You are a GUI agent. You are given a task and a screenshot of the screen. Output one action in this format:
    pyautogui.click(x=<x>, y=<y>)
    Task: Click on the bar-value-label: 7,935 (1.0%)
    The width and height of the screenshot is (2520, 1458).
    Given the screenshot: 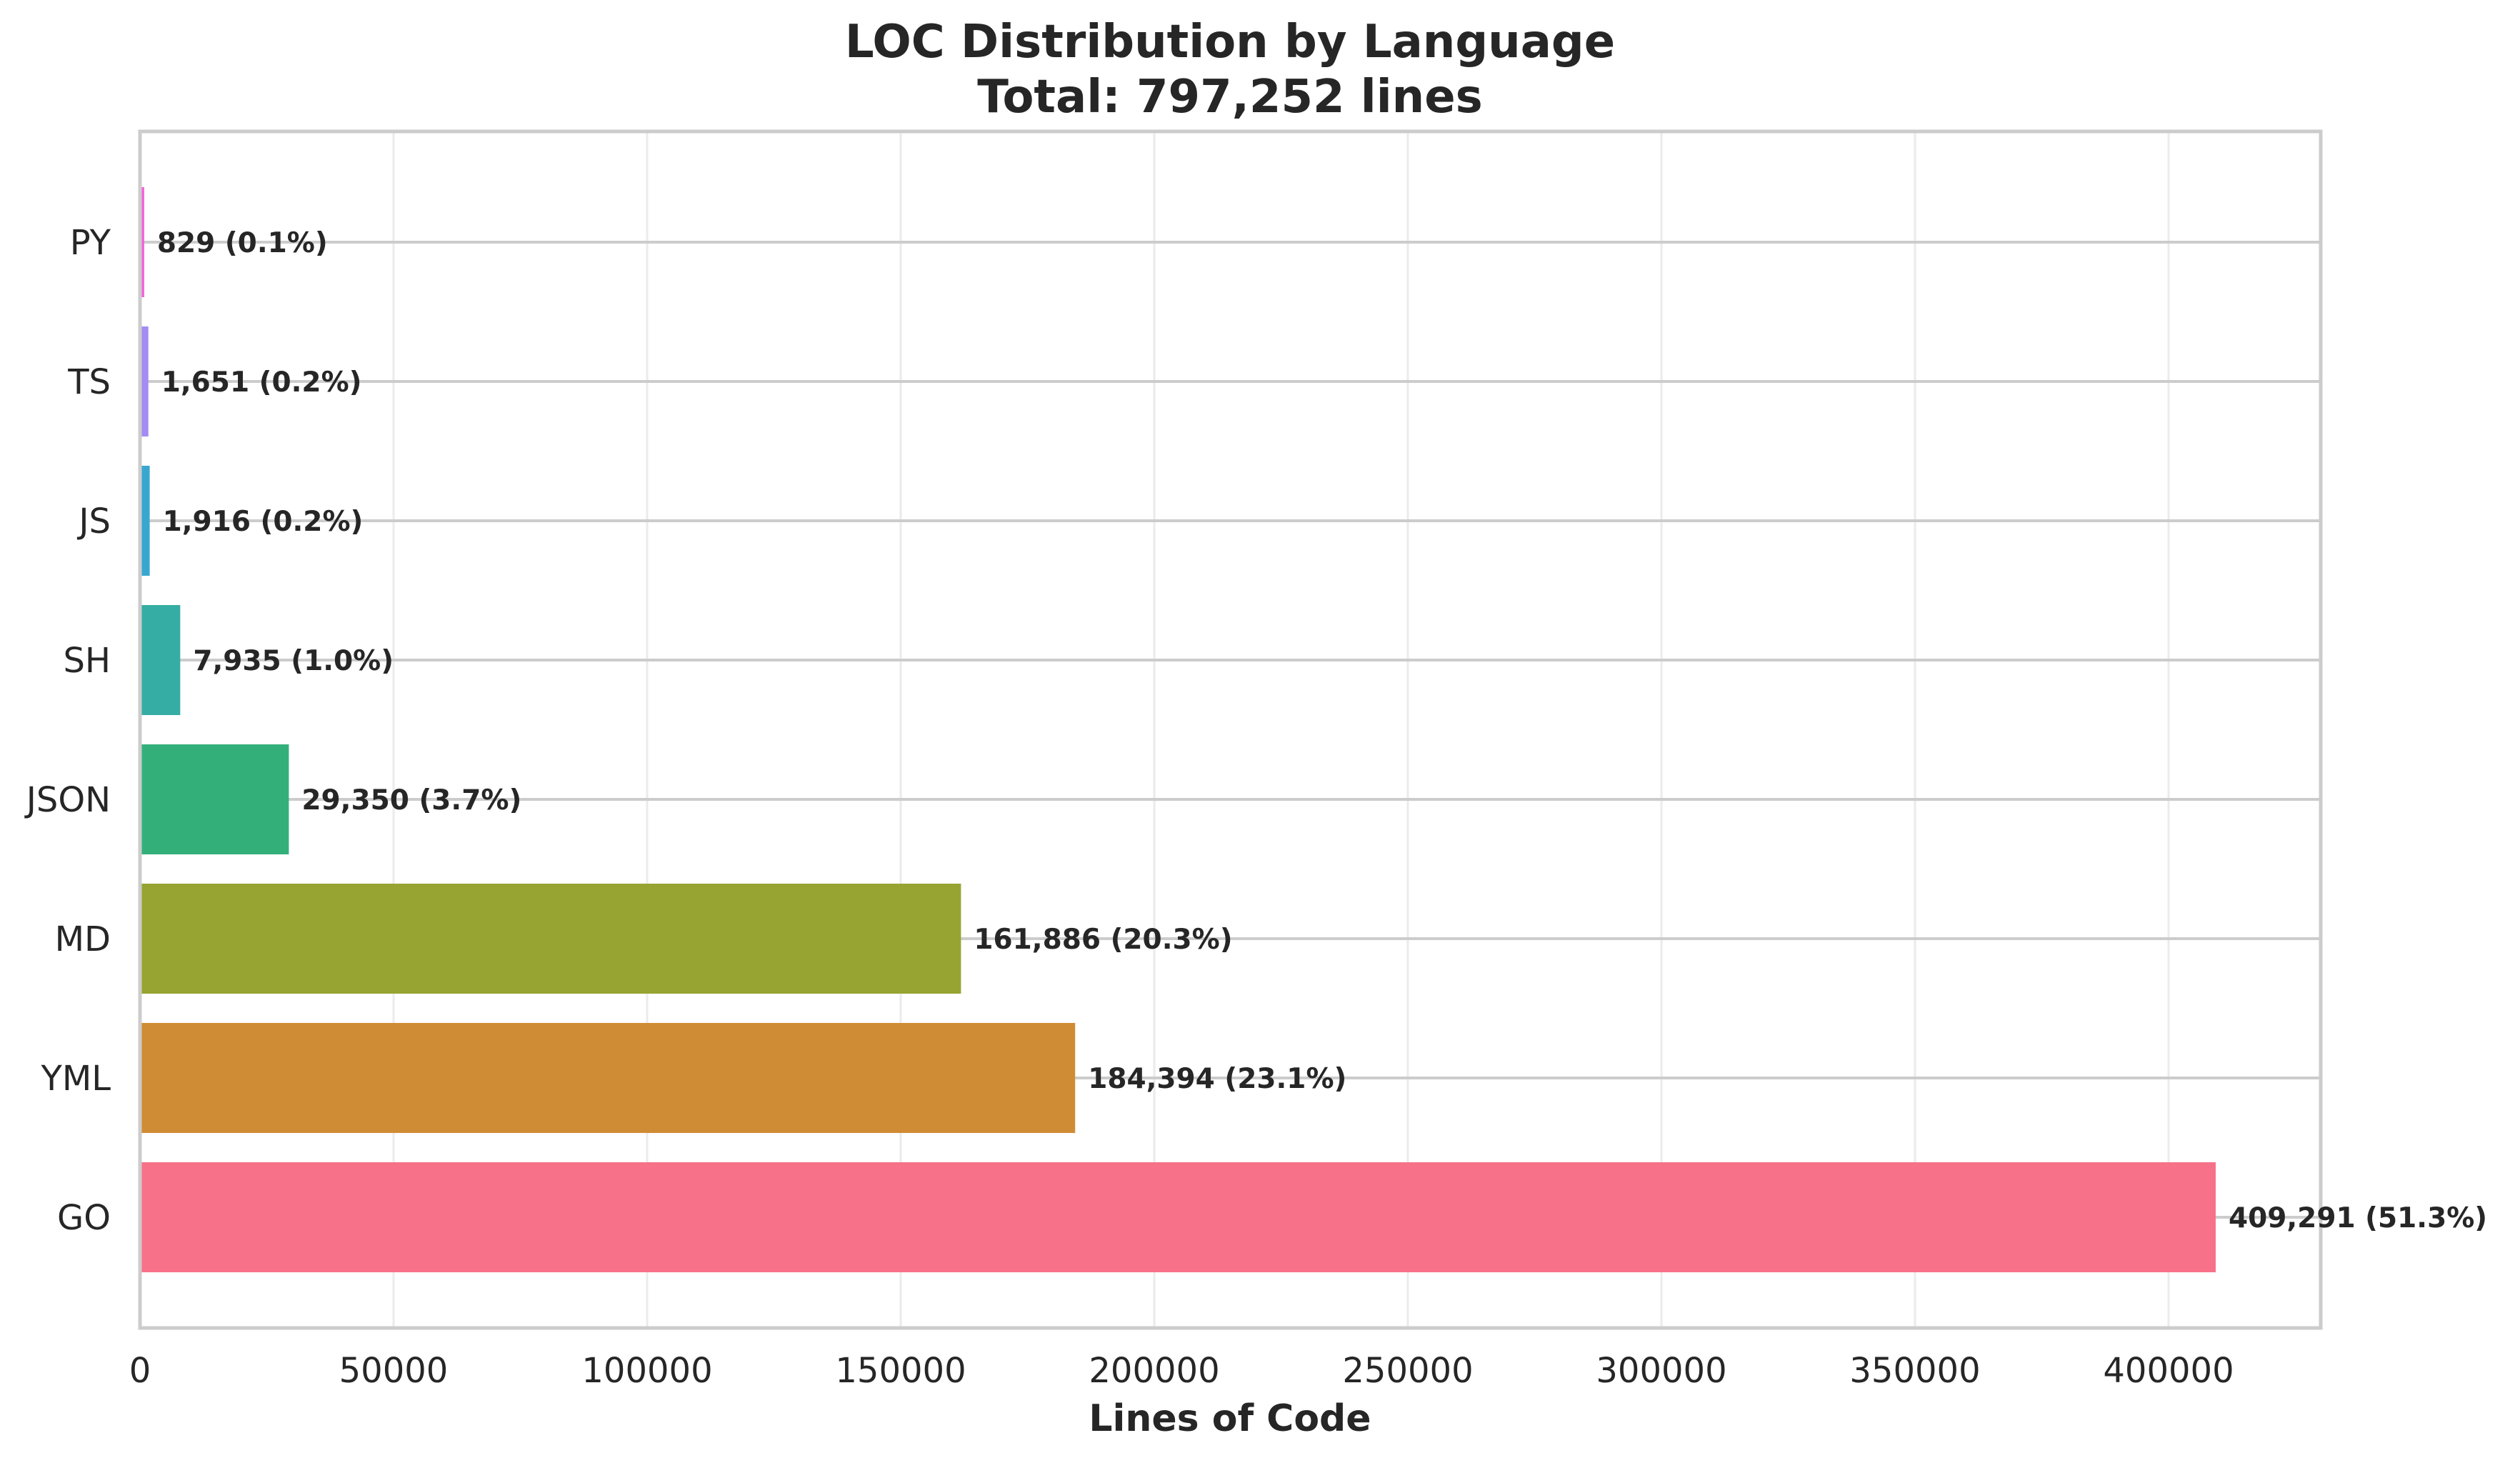 What is the action you would take?
    pyautogui.click(x=293, y=661)
    